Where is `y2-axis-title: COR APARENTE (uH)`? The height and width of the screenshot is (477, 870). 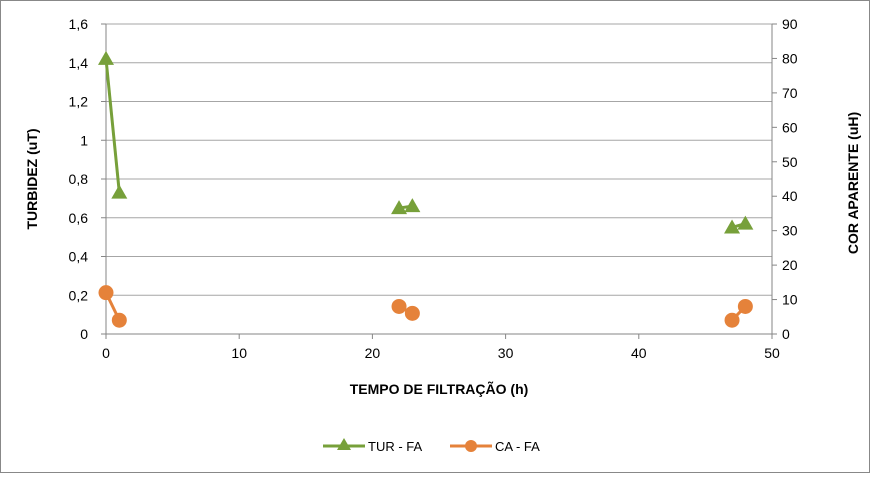 y2-axis-title: COR APARENTE (uH) is located at coordinates (853, 183).